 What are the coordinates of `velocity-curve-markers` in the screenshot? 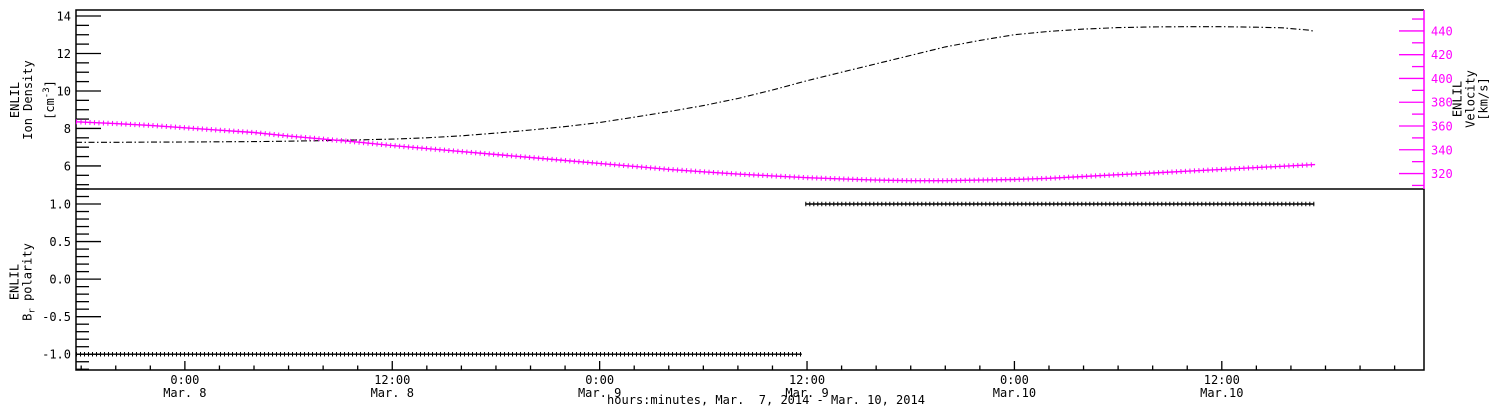 It's located at (695, 151).